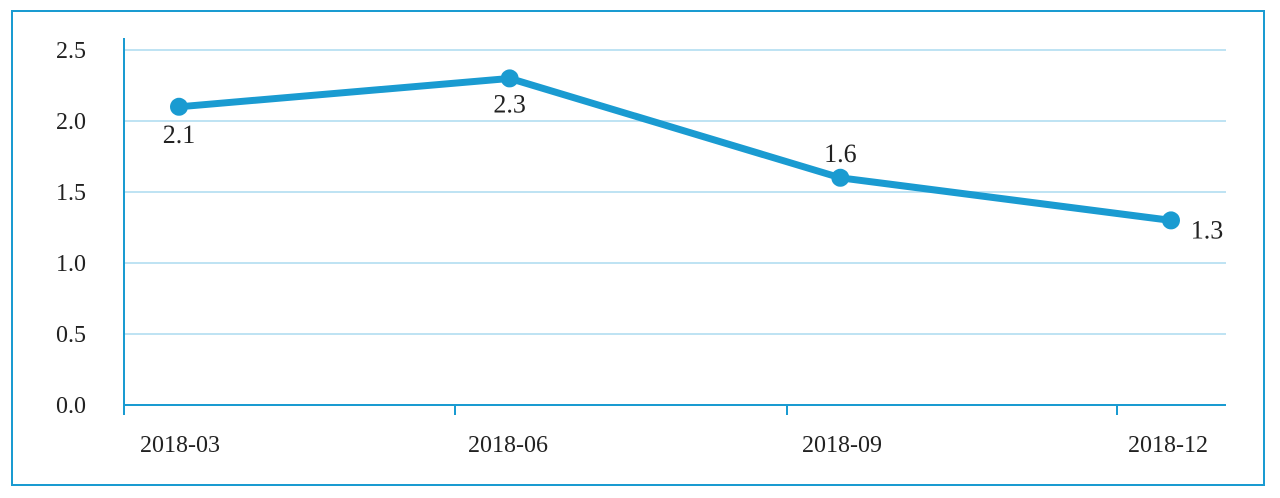 The width and height of the screenshot is (1280, 498). What do you see at coordinates (508, 445) in the screenshot?
I see `x-tick-label: 2018-06` at bounding box center [508, 445].